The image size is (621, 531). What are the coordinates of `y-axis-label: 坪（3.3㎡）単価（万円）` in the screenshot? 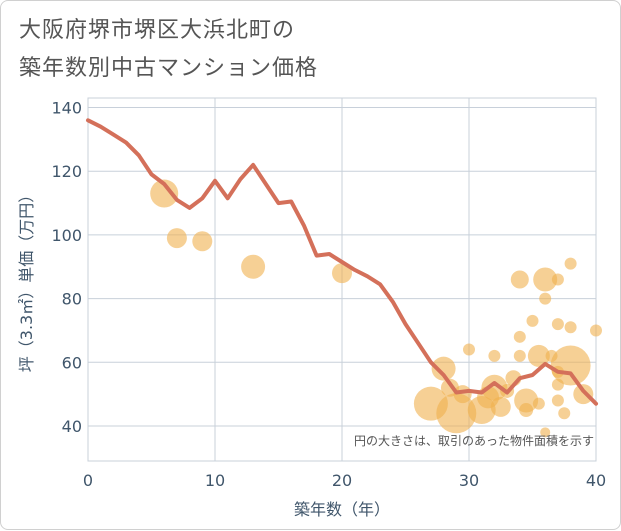 It's located at (26, 279).